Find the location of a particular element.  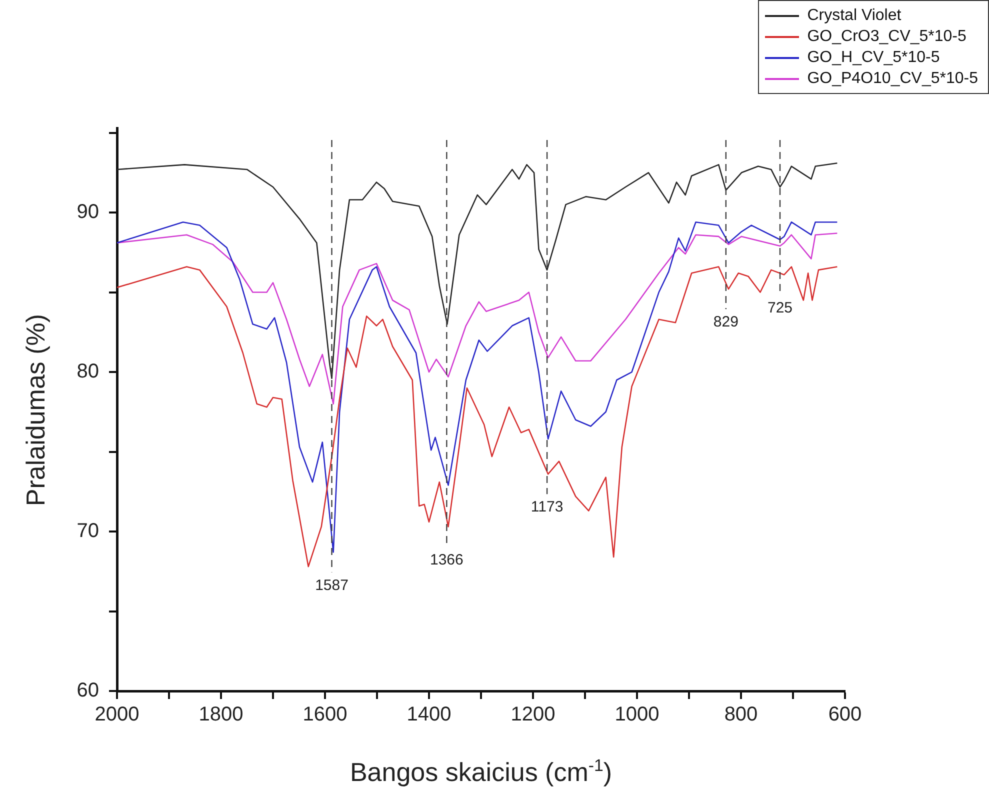

x-tick-label: 1400 is located at coordinates (429, 715).